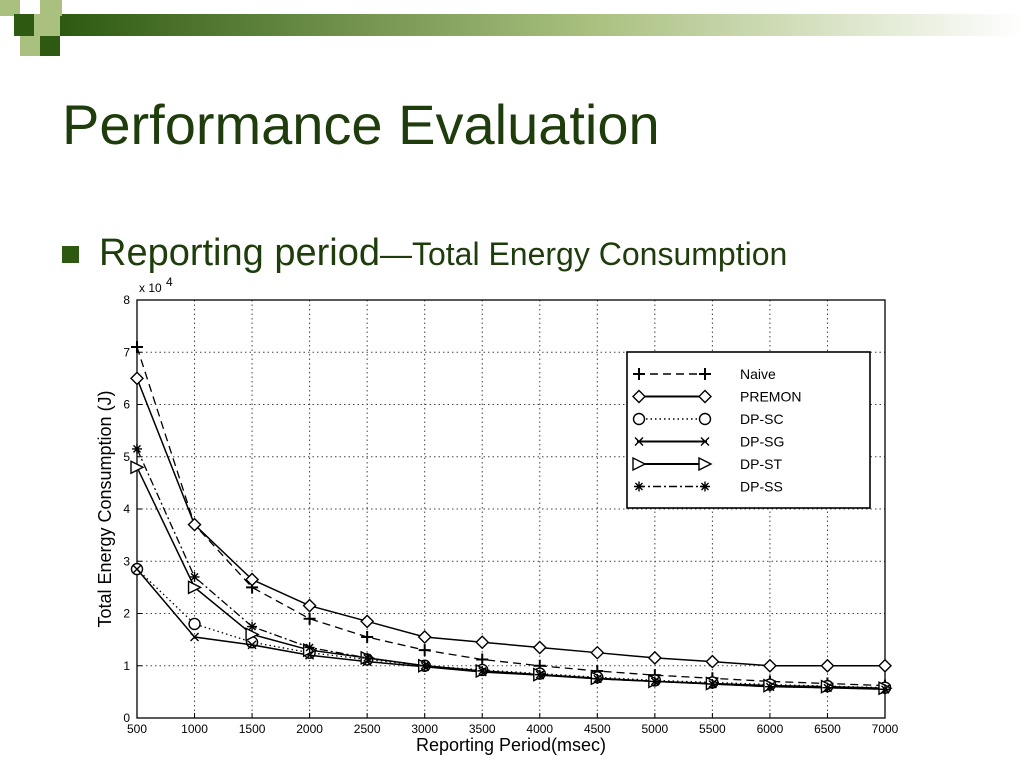 The image size is (1024, 768). I want to click on legend-label: Naive, so click(758, 374).